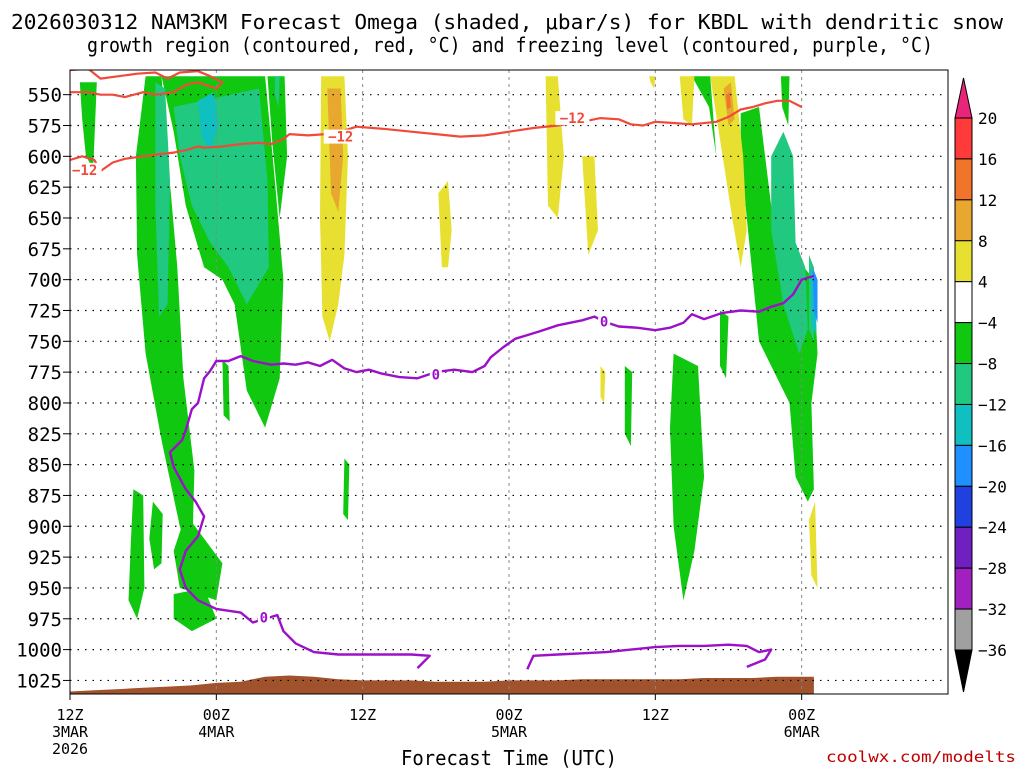  I want to click on x-axis-label: Forecast Time (UTC), so click(509, 757).